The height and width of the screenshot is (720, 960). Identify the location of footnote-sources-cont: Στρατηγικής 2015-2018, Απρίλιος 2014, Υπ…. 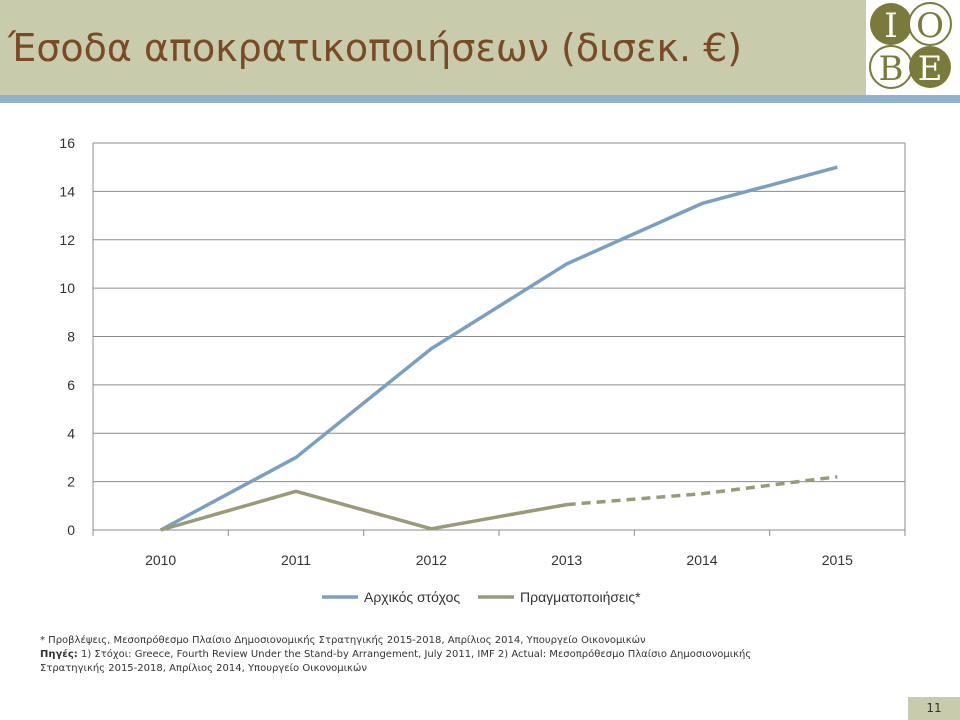
(203, 668).